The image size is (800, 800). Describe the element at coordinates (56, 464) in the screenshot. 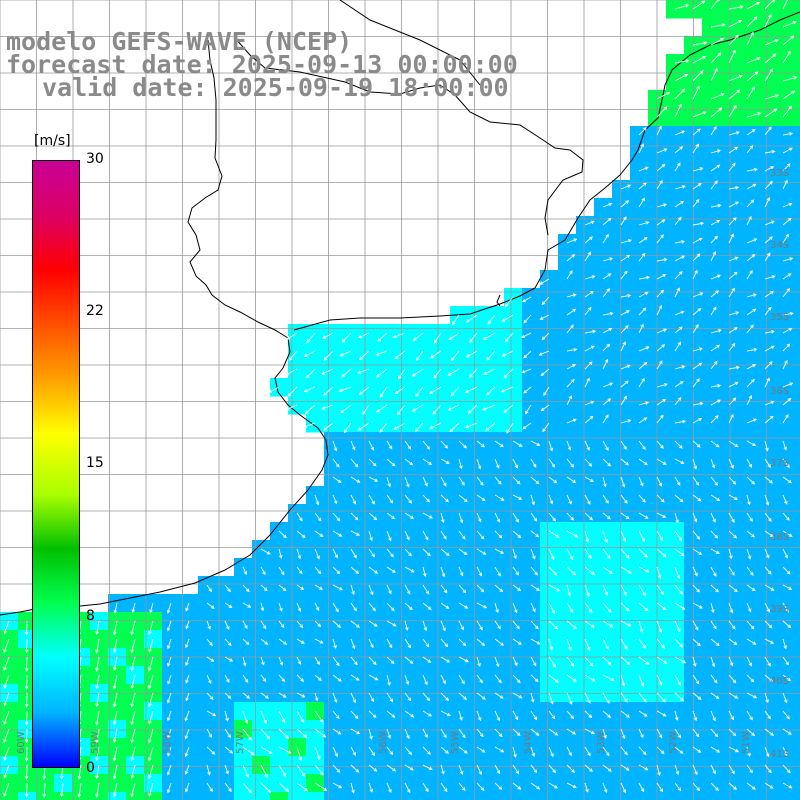

I see `colorbar` at that location.